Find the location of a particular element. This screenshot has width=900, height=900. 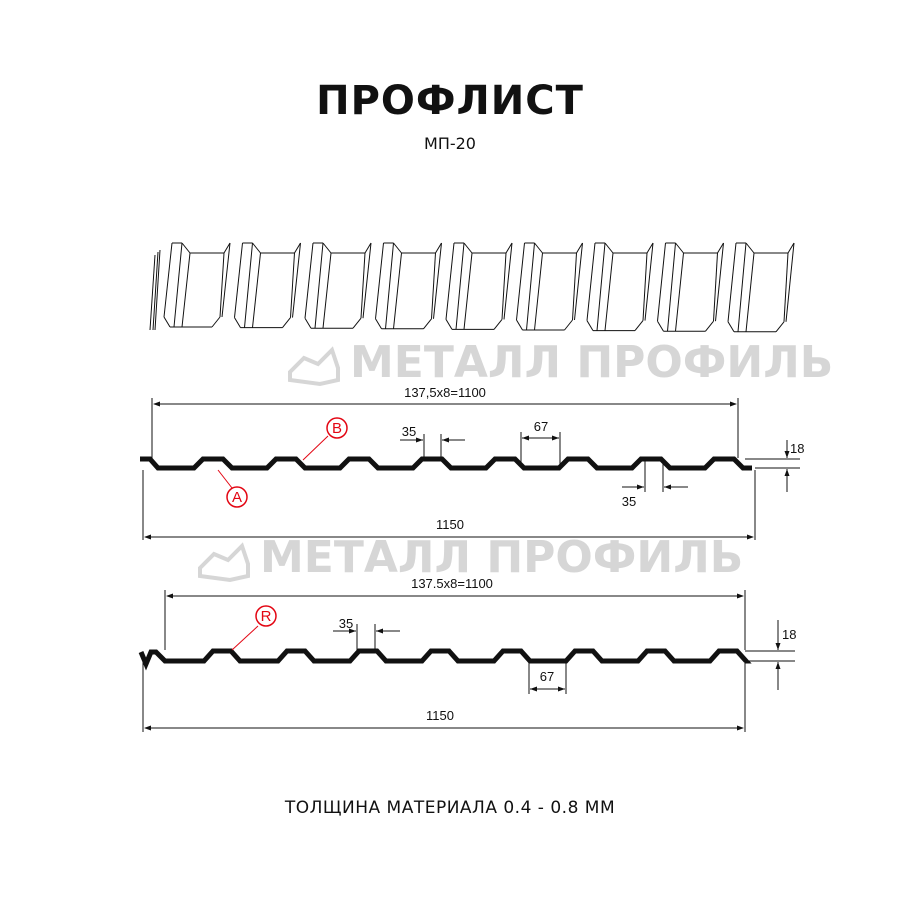

rib-width-label: 35 is located at coordinates (629, 501).